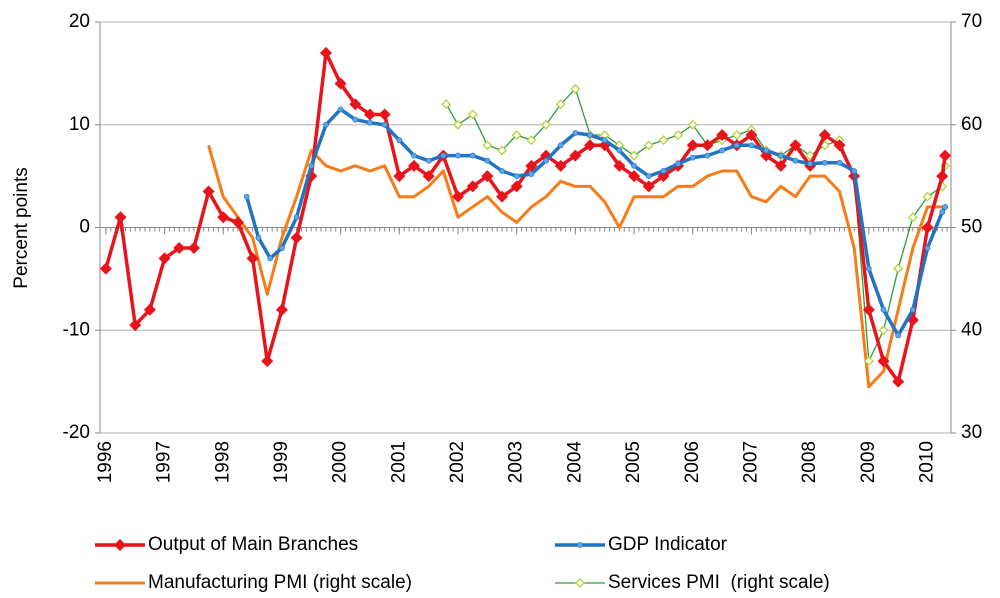 The height and width of the screenshot is (598, 1000). Describe the element at coordinates (750, 462) in the screenshot. I see `x-tick-label: 2007` at that location.